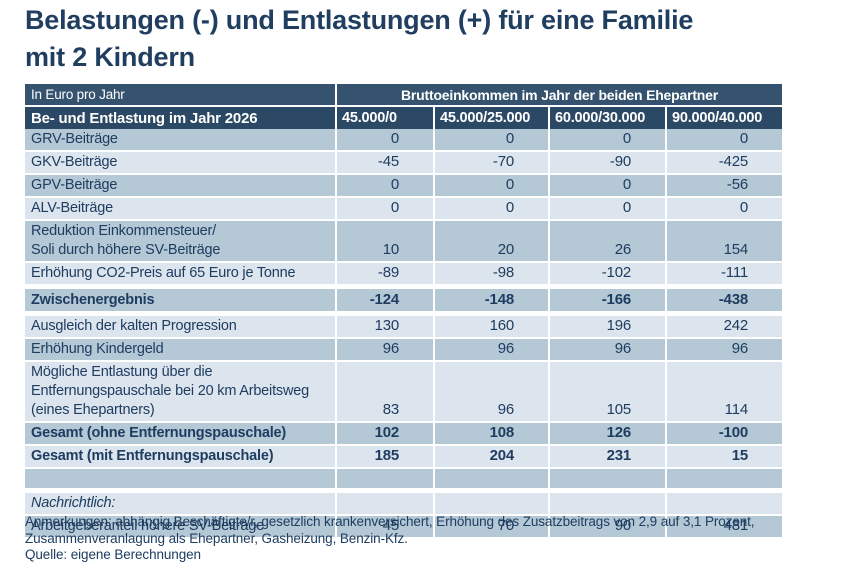  Describe the element at coordinates (180, 326) in the screenshot. I see `row-label: Ausgleich der kalten Progression` at that location.